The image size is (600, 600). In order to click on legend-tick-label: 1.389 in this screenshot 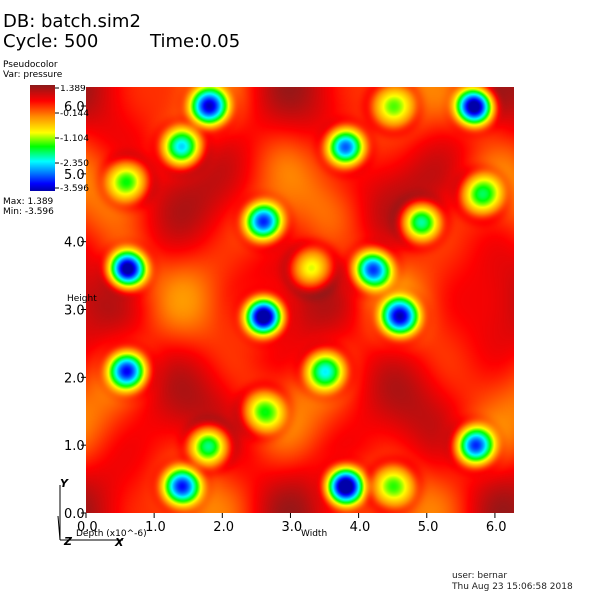, I will do `click(73, 89)`.